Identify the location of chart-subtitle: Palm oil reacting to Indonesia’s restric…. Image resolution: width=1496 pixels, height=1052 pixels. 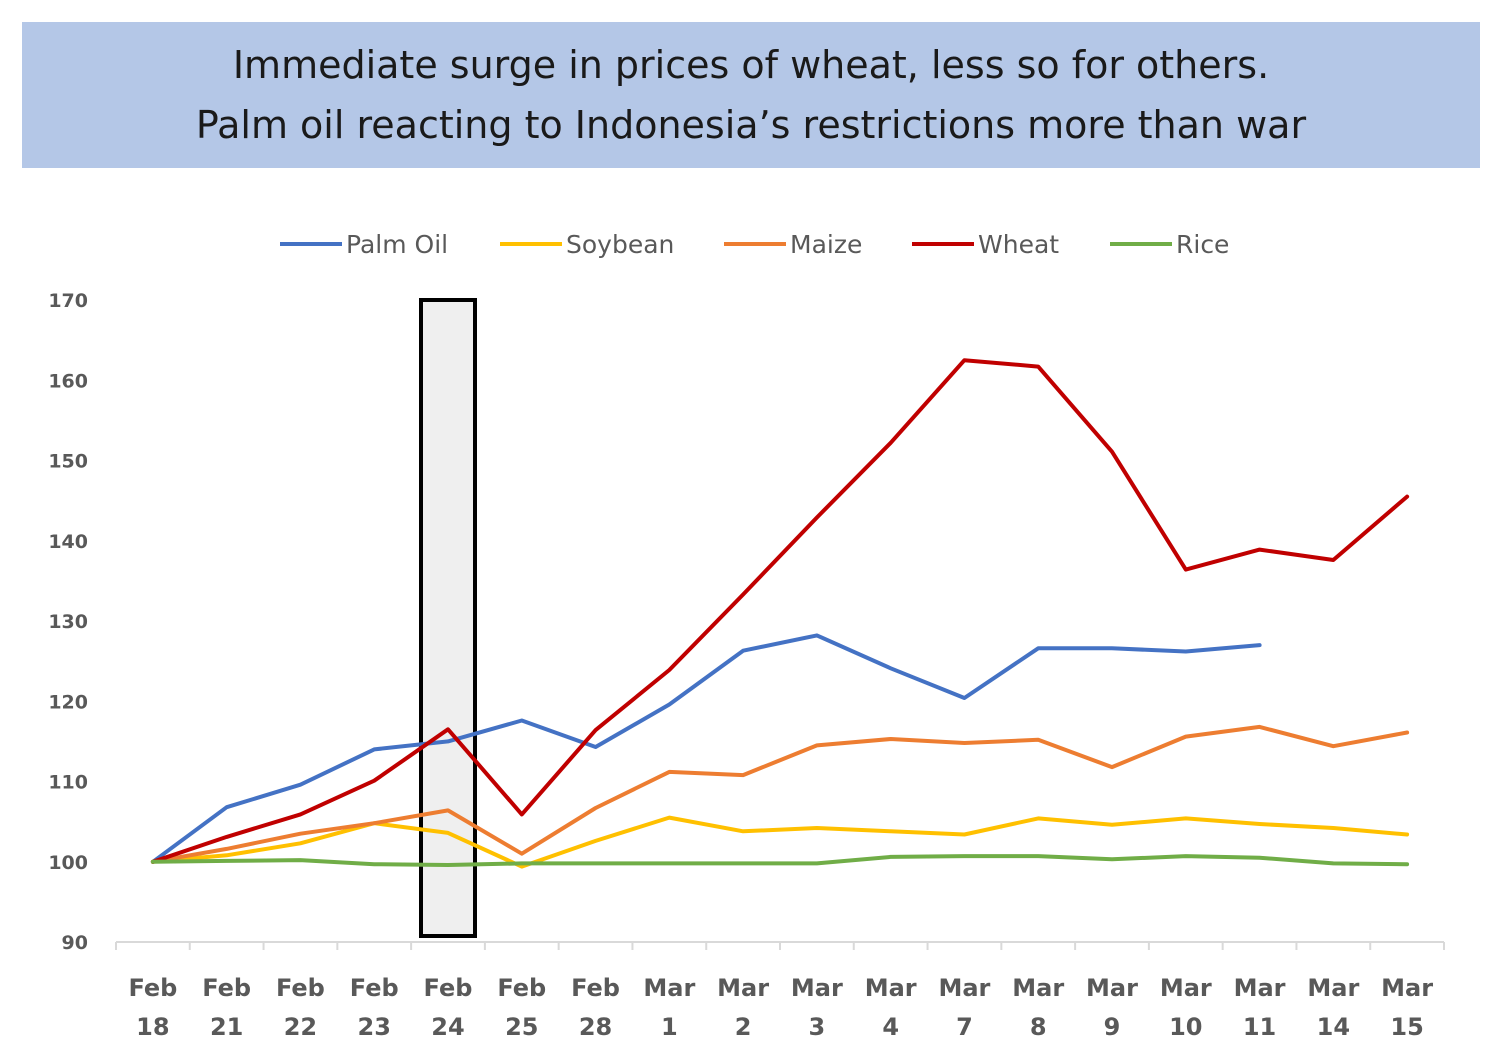
(751, 125).